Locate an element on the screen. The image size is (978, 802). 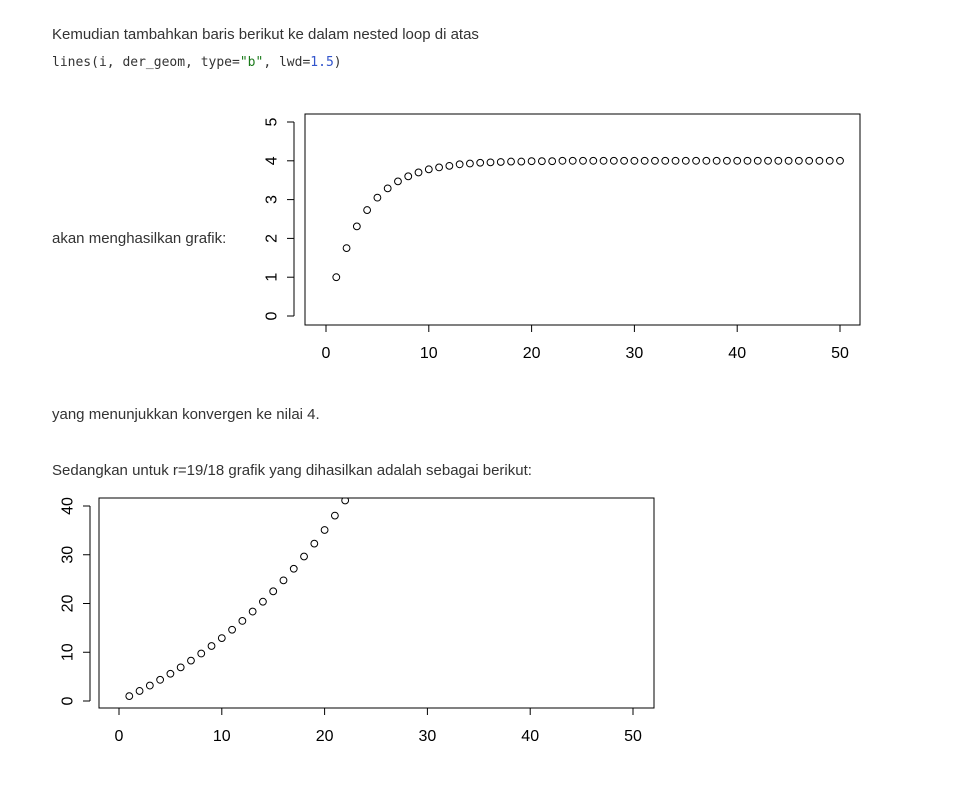
x-tick-label: 20 is located at coordinates (325, 736).